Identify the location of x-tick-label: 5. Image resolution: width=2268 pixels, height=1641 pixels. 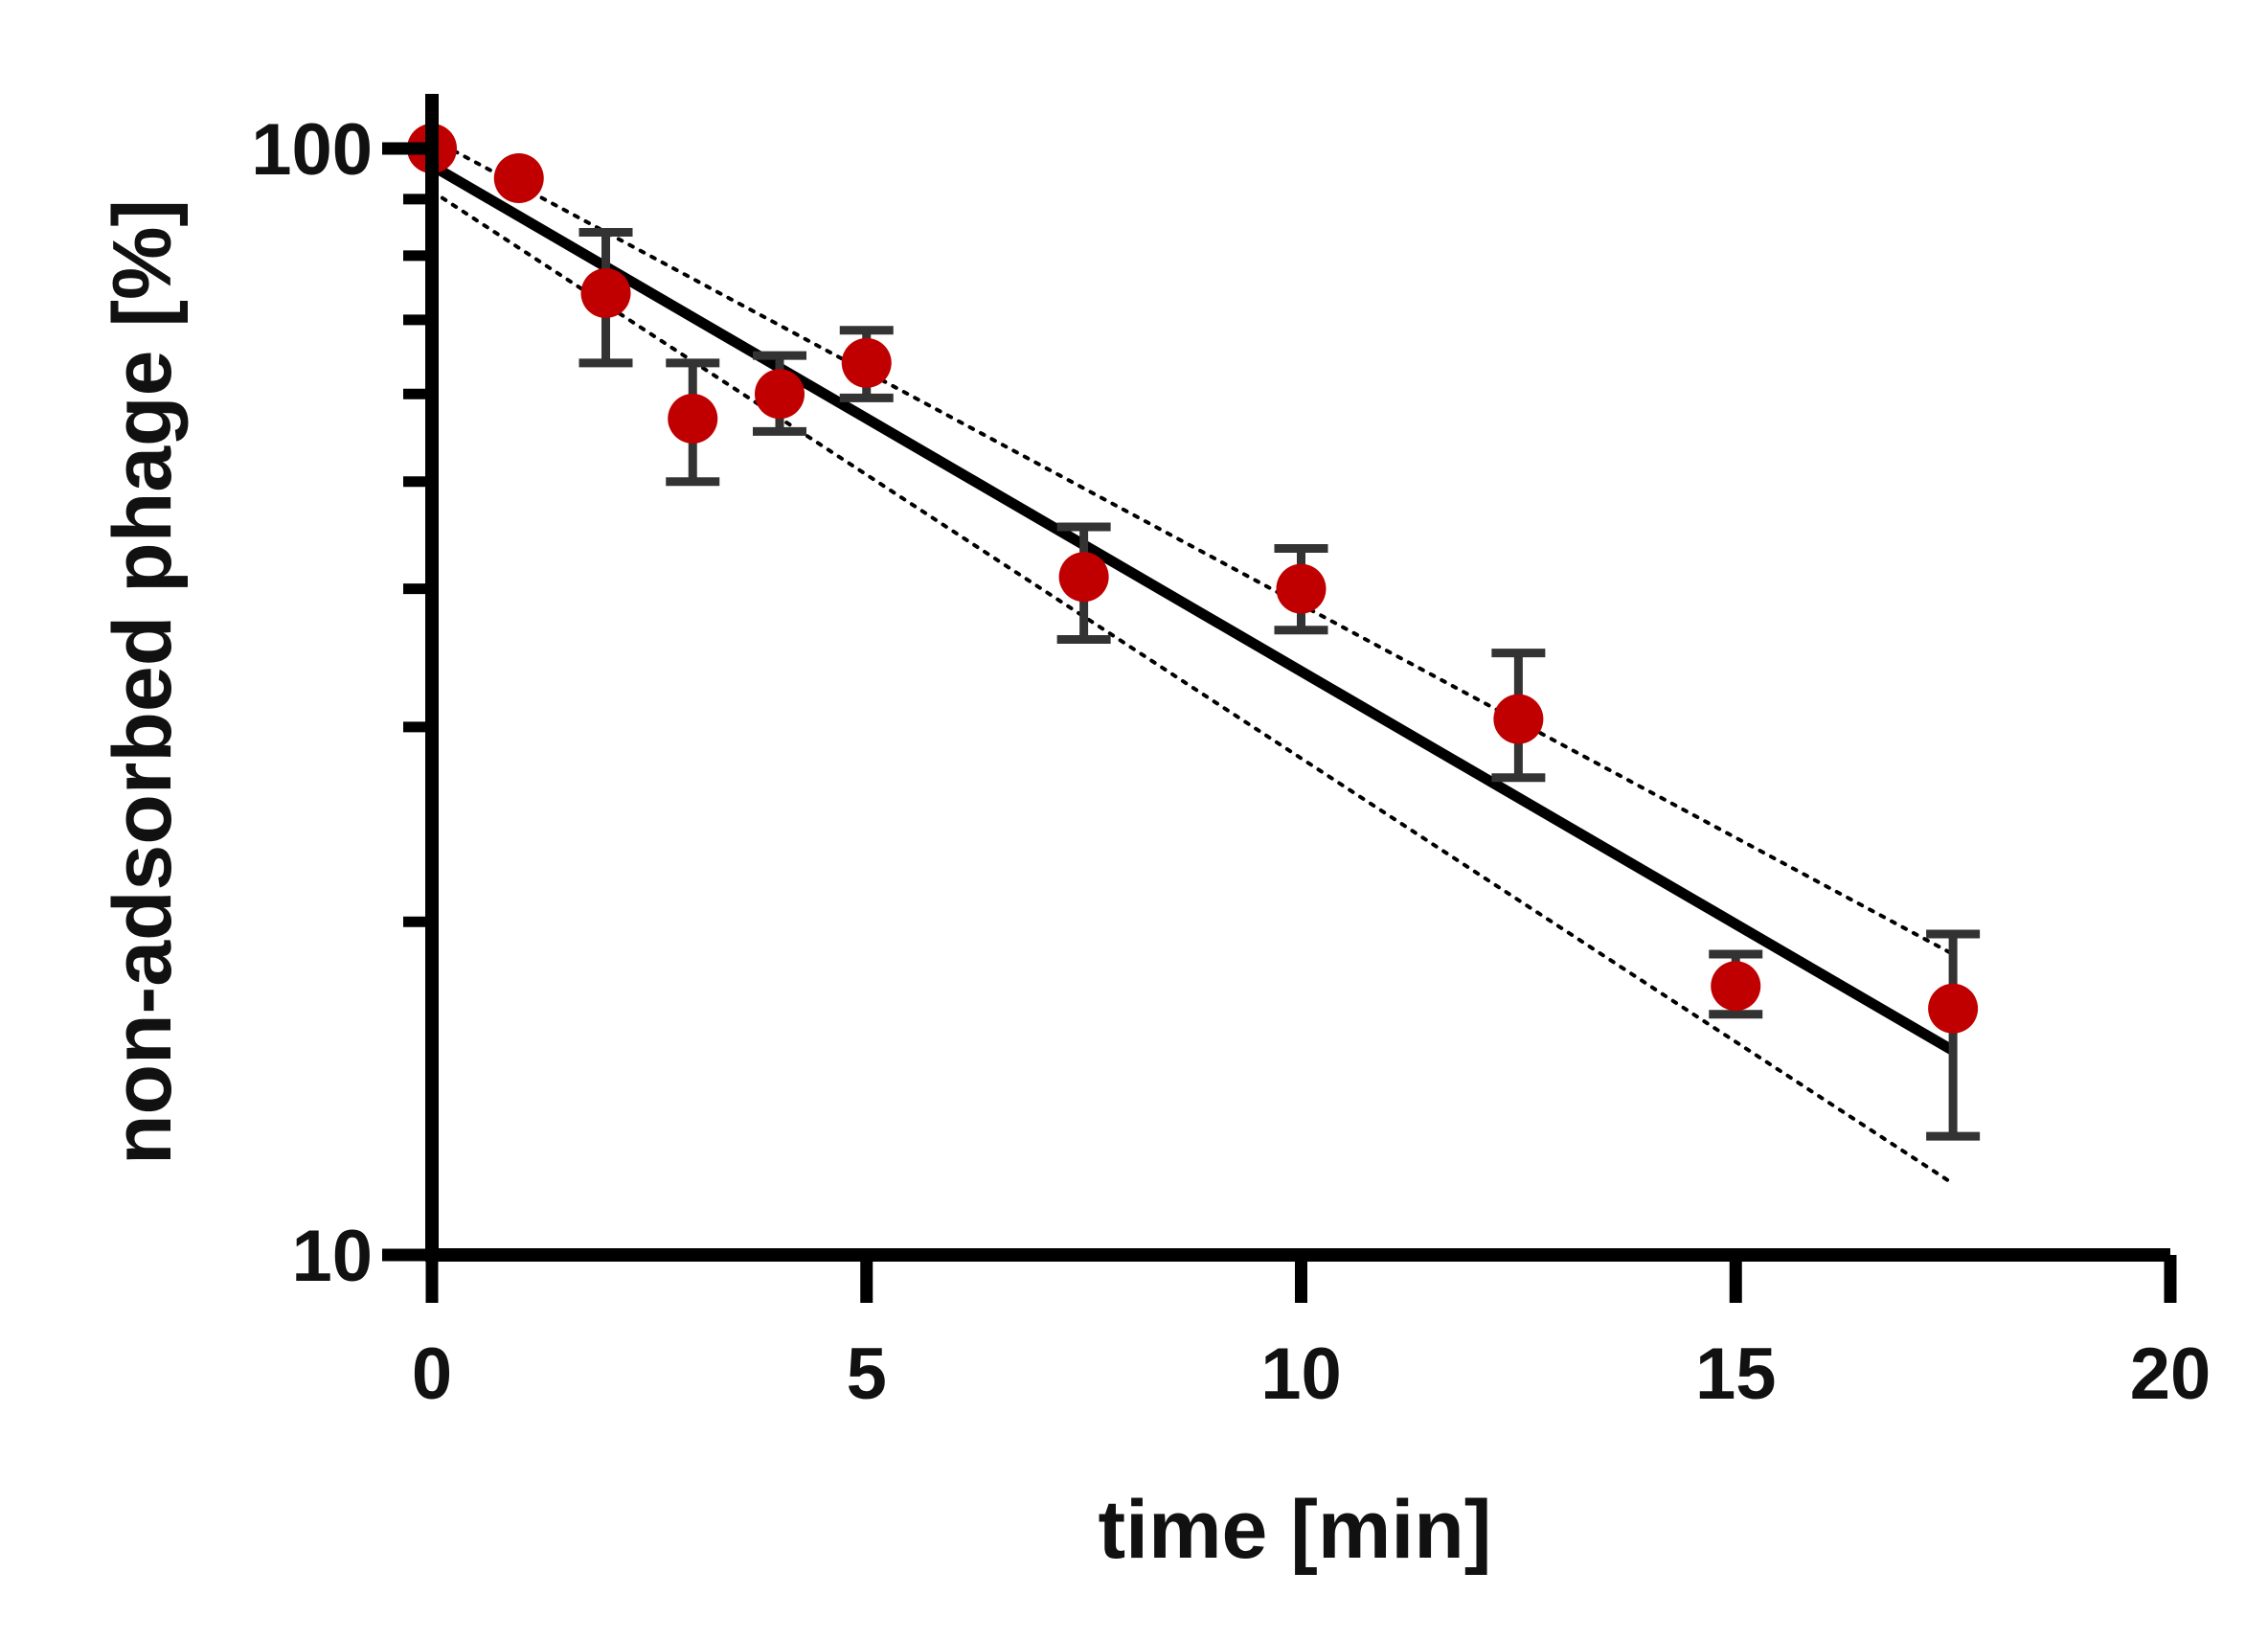
(867, 1374).